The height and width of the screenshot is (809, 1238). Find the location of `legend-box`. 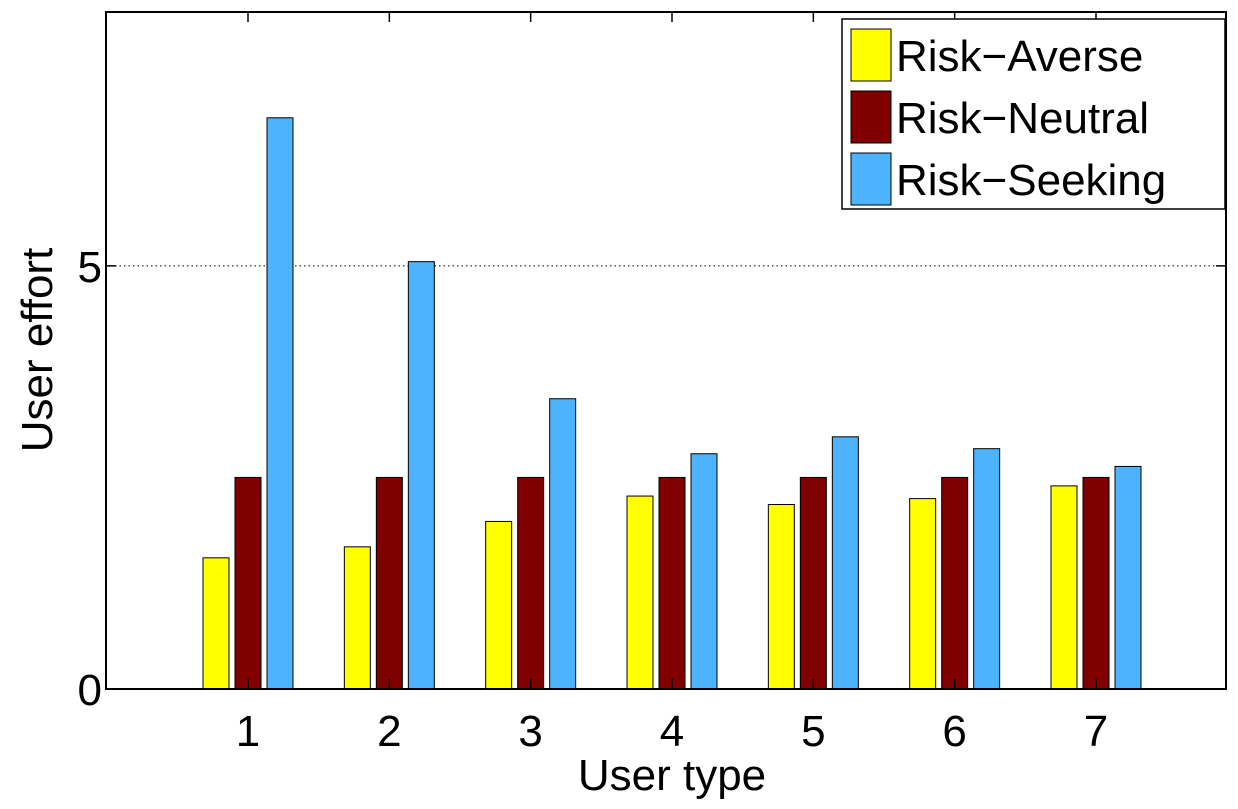

legend-box is located at coordinates (1033, 114).